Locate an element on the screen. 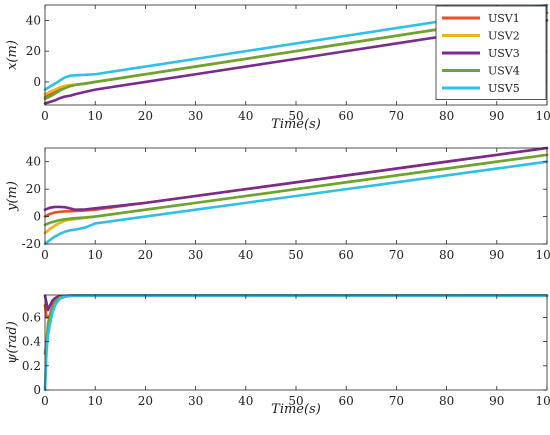 Image resolution: width=550 pixels, height=435 pixels. legend-label-usv4: USV4 is located at coordinates (504, 71).